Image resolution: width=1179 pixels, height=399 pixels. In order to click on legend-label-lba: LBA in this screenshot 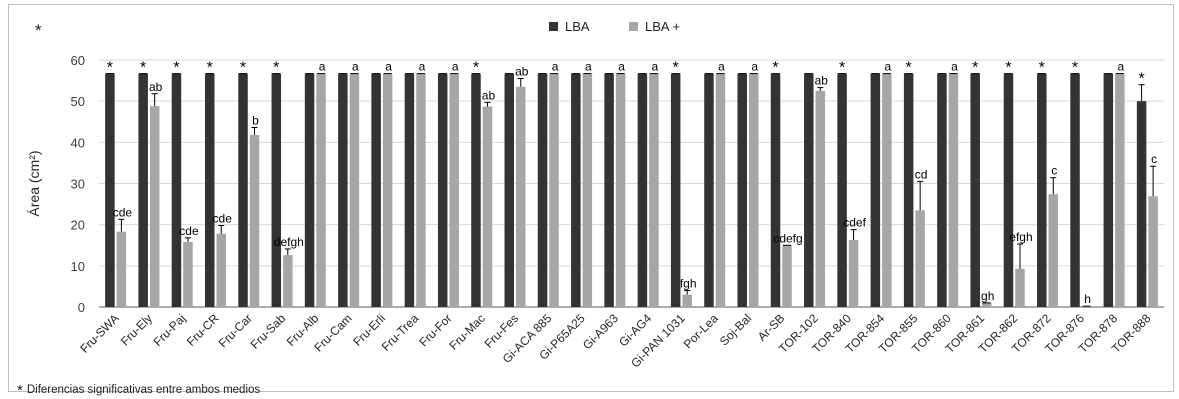, I will do `click(577, 26)`.